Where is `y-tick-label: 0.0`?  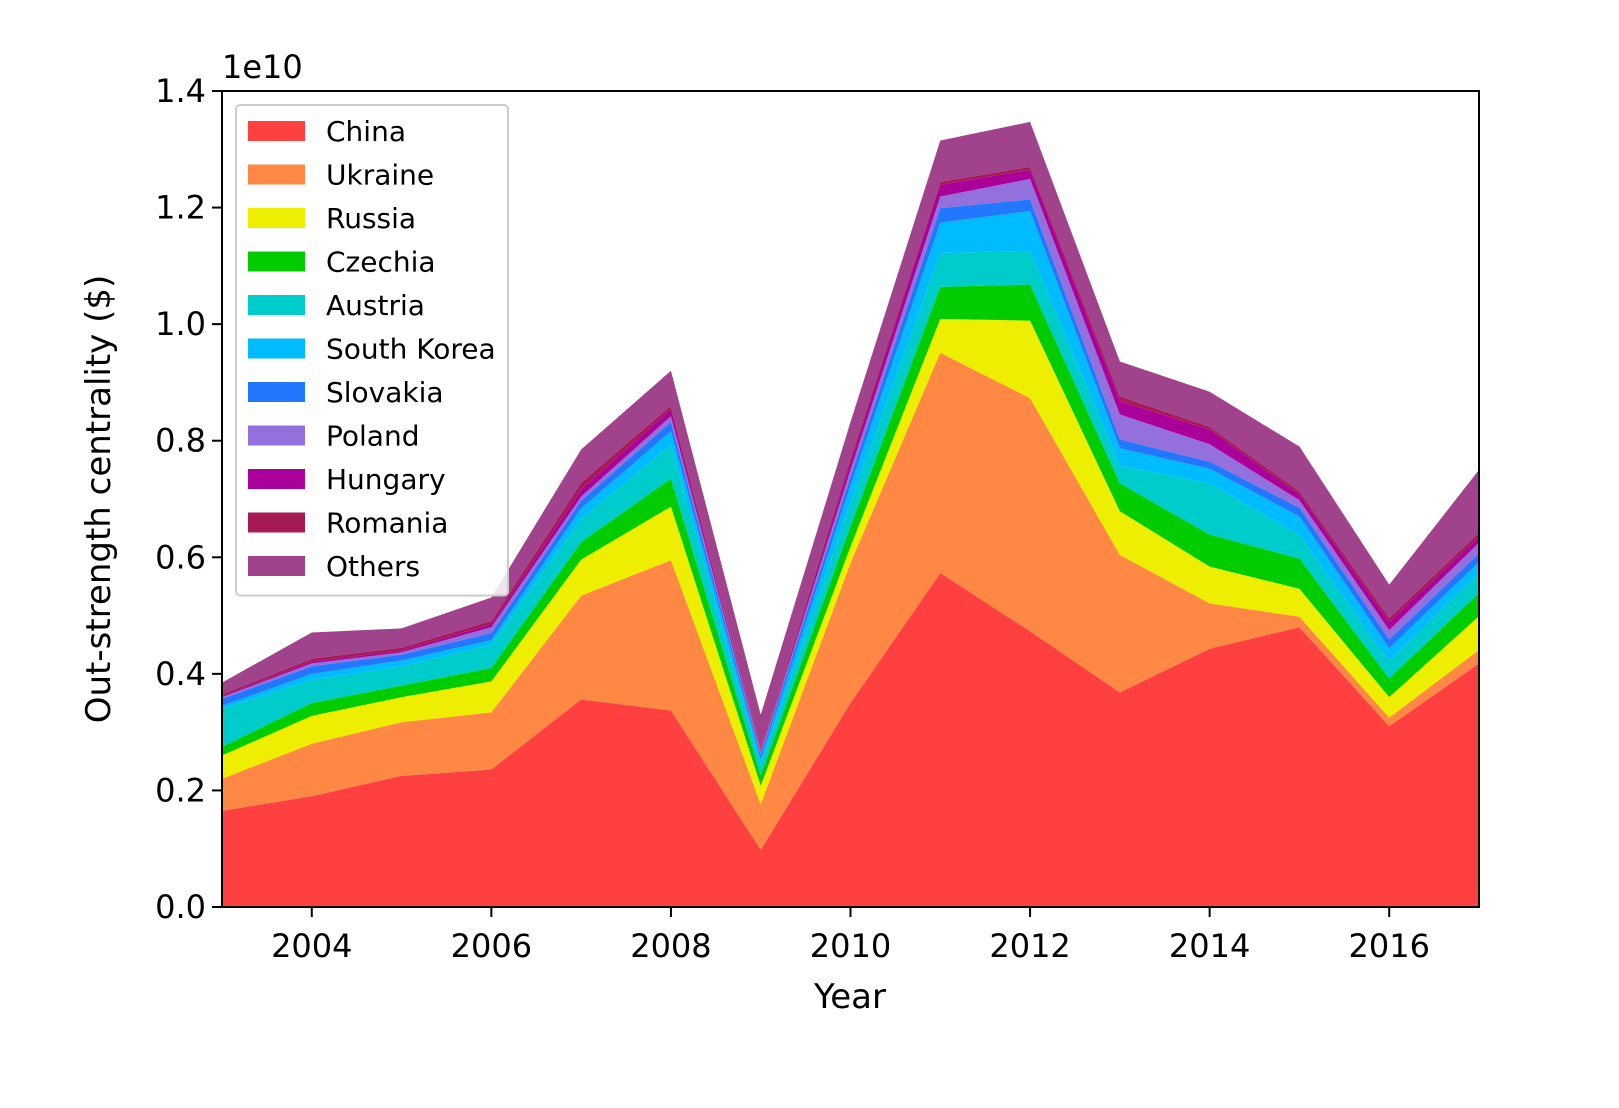
y-tick-label: 0.0 is located at coordinates (180, 907).